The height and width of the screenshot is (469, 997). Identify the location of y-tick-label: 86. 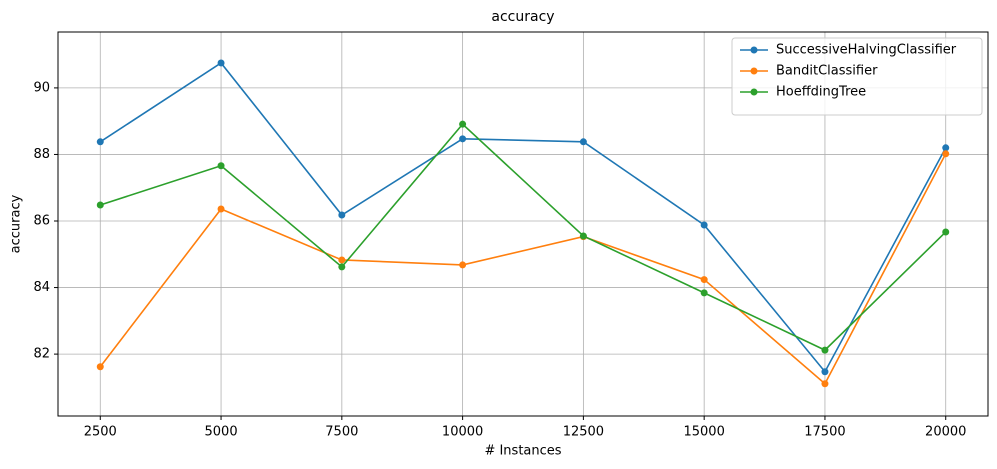
(41, 221).